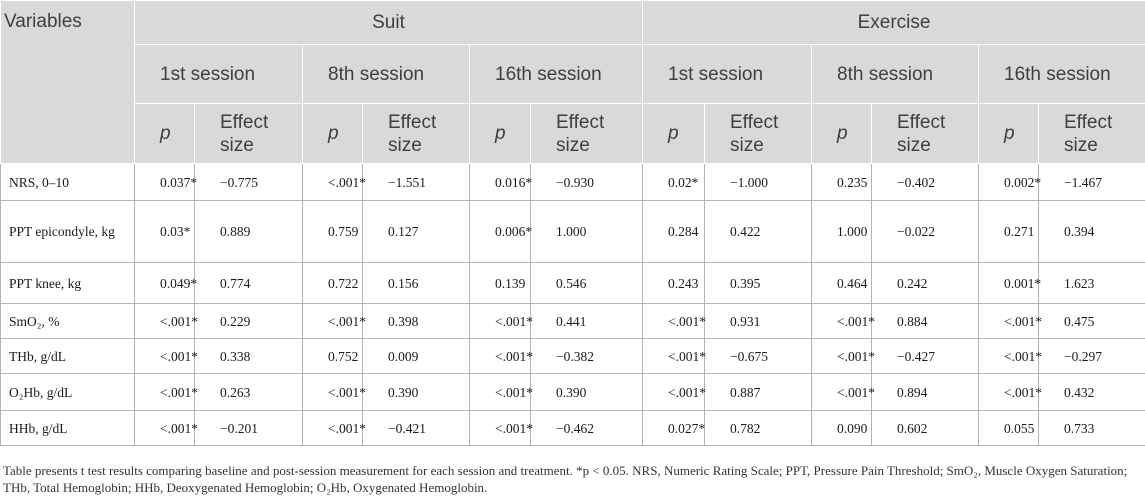 Image resolution: width=1145 pixels, height=502 pixels. What do you see at coordinates (67, 428) in the screenshot?
I see `row-label: HHb, g/dL` at bounding box center [67, 428].